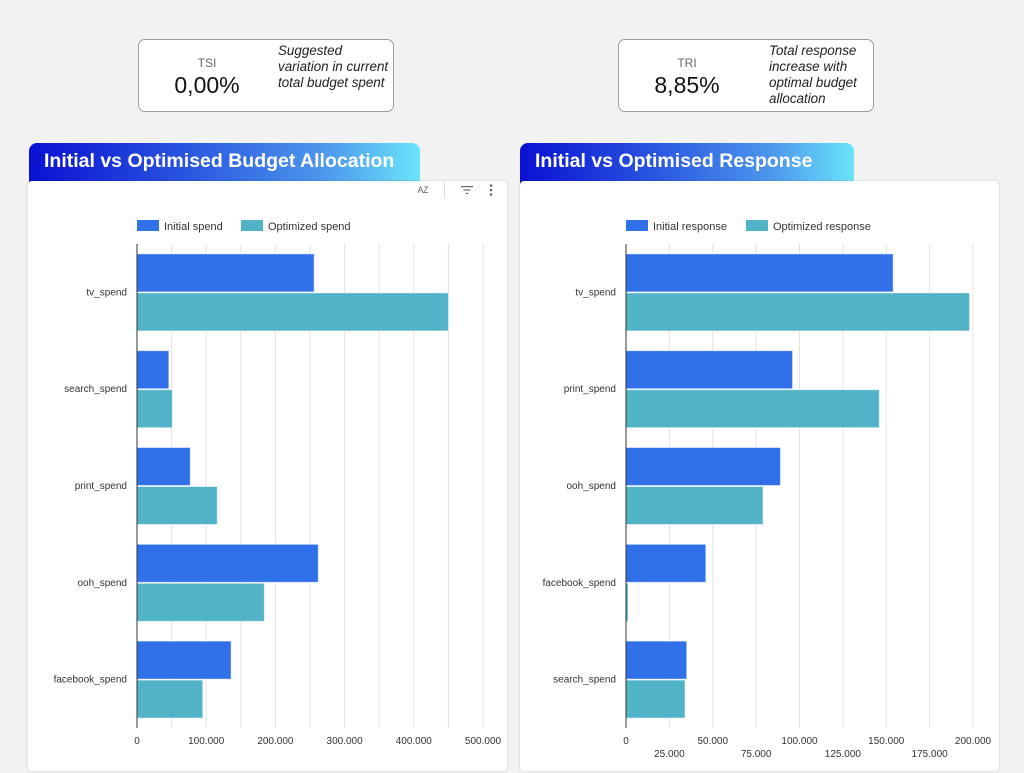 This screenshot has width=1024, height=773. I want to click on sort-az-icon: AZ, so click(422, 190).